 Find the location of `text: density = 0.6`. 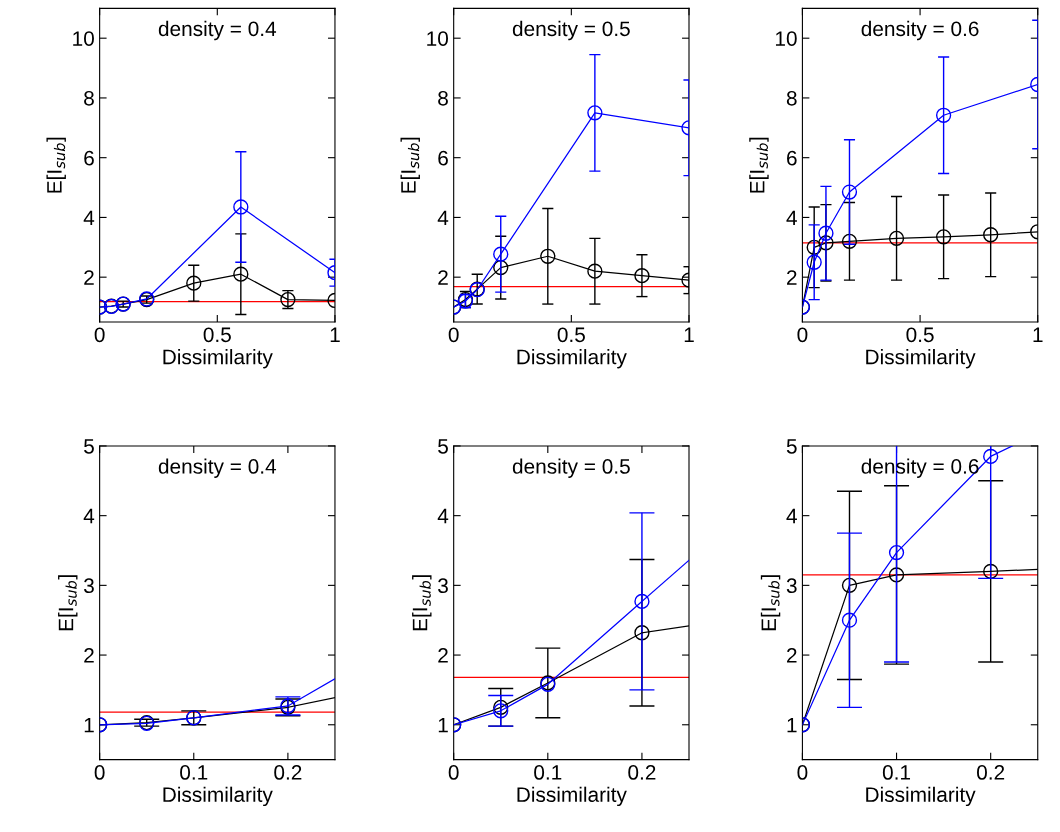

text: density = 0.6 is located at coordinates (920, 30).